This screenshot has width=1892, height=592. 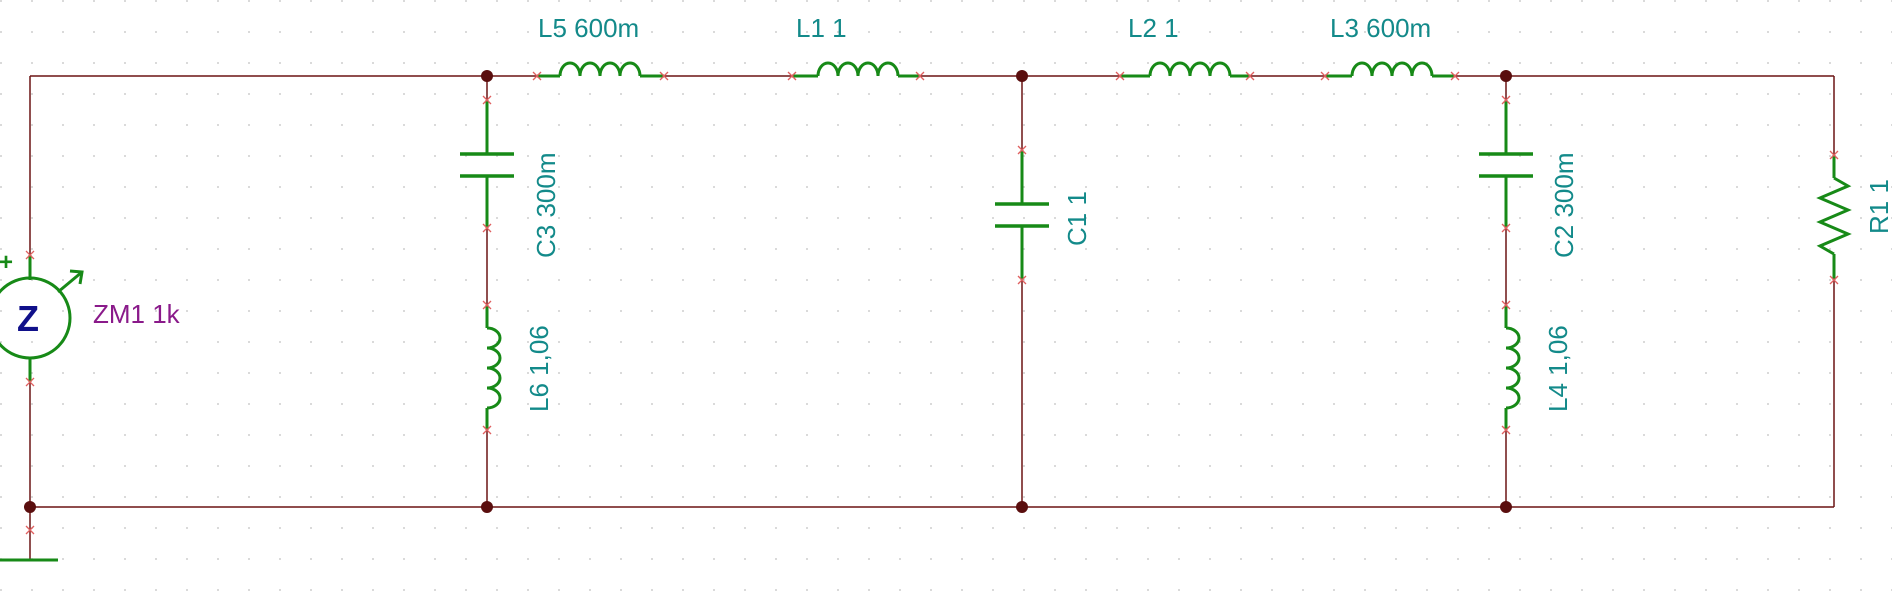 What do you see at coordinates (546, 206) in the screenshot?
I see `capacitor-C3-label: C3 300m` at bounding box center [546, 206].